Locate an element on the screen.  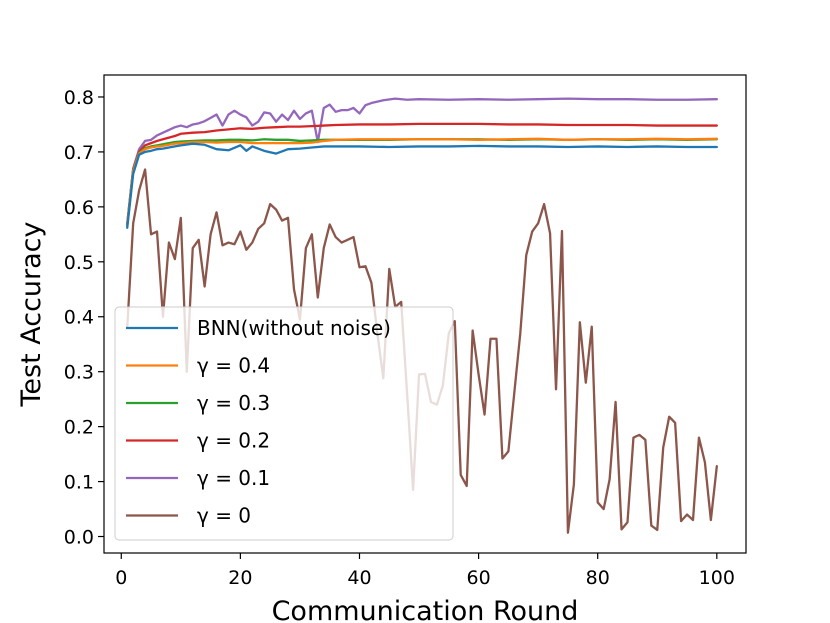
y-tick-label: 0.7 is located at coordinates (79, 153).